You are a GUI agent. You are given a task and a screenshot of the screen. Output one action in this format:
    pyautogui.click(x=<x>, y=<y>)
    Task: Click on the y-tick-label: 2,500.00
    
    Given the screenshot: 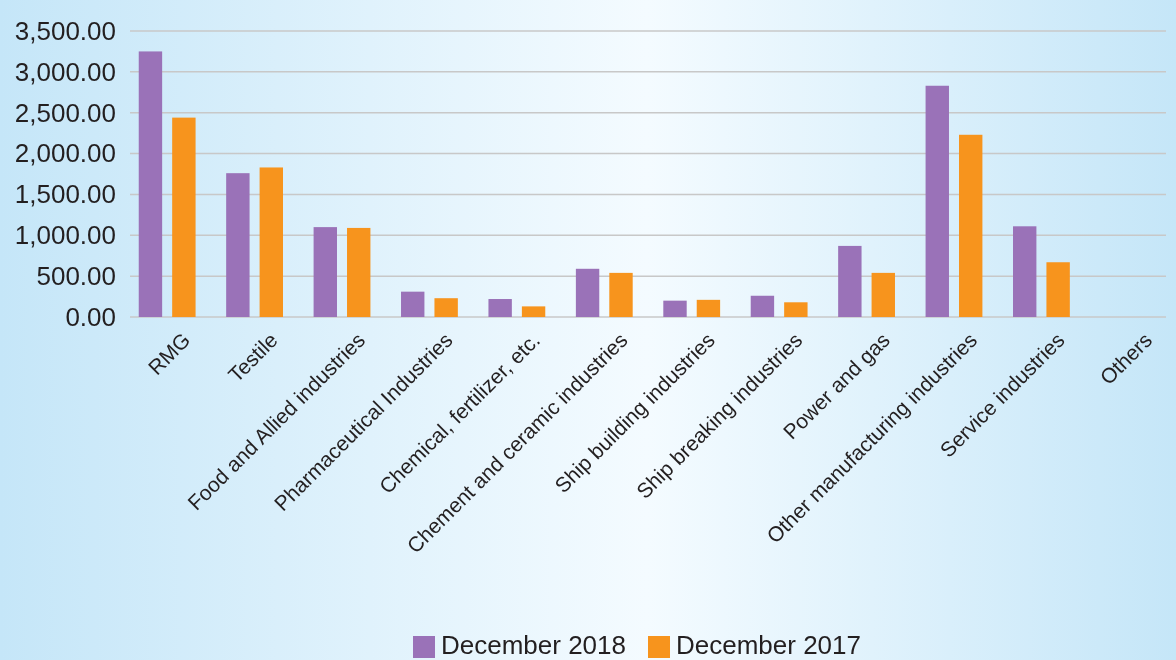 What is the action you would take?
    pyautogui.click(x=65, y=112)
    